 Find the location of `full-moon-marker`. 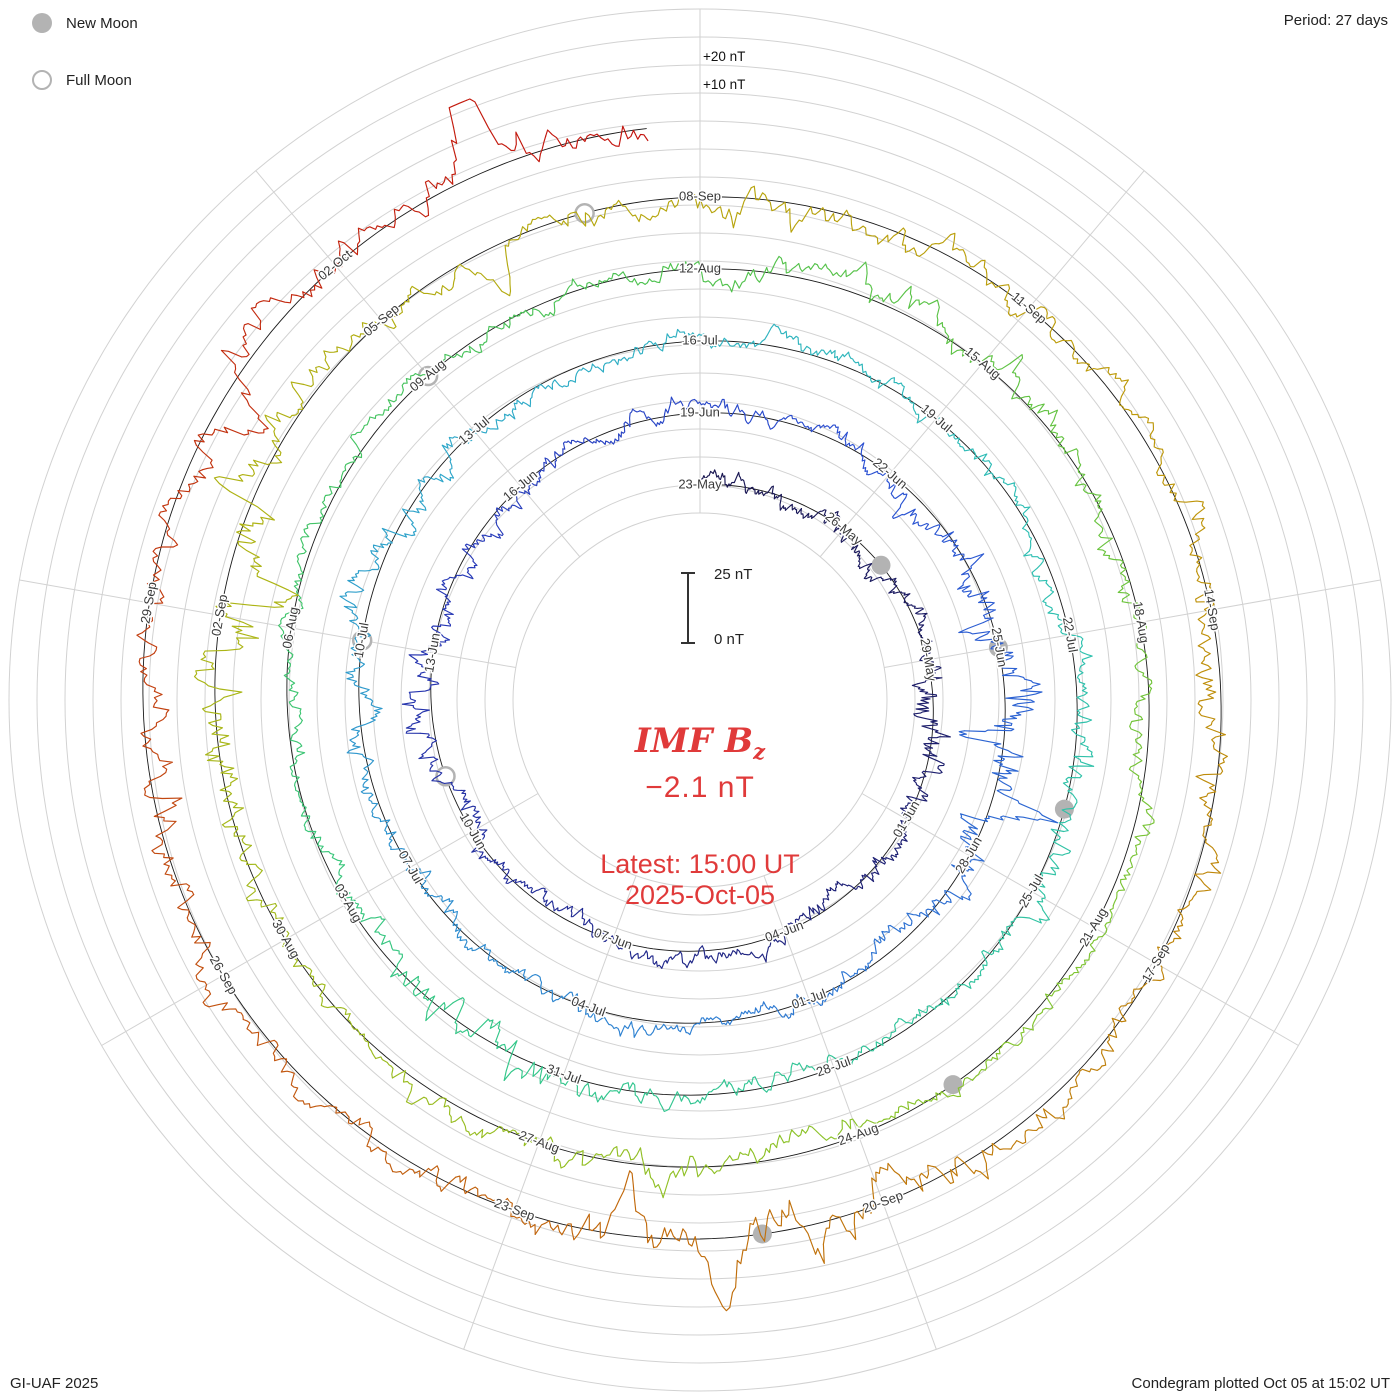

full-moon-marker is located at coordinates (428, 376).